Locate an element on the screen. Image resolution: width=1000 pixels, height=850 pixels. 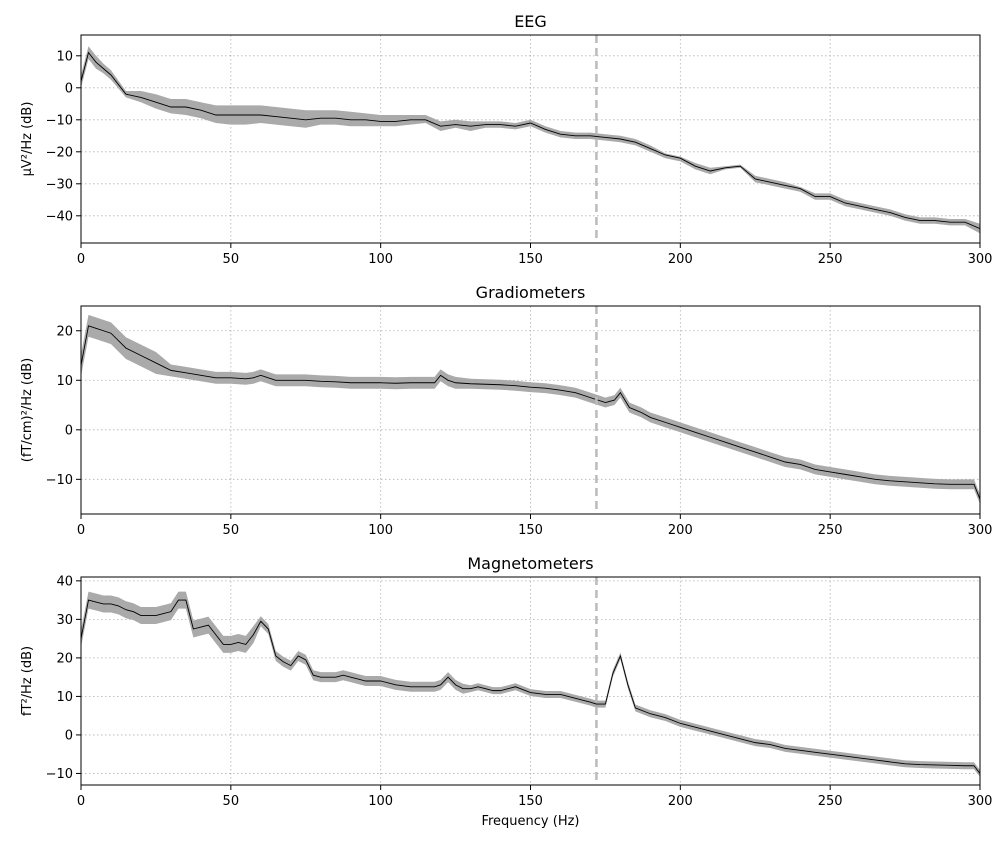
eeg-xtick-label: 0 is located at coordinates (81, 259).